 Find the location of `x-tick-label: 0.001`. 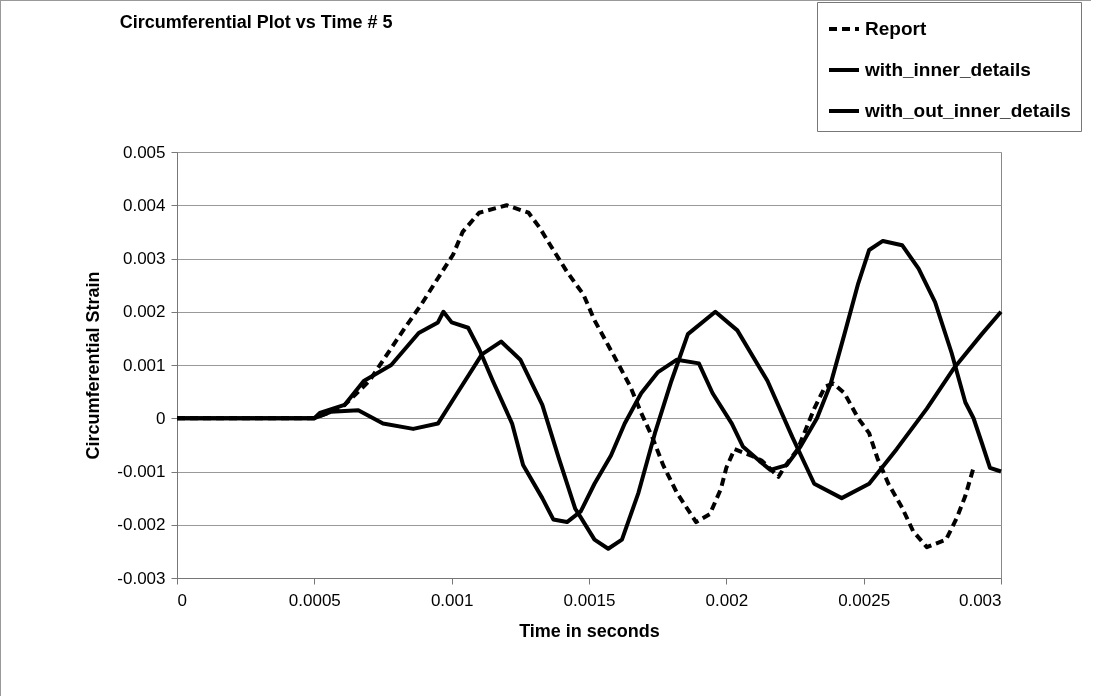

x-tick-label: 0.001 is located at coordinates (452, 600).